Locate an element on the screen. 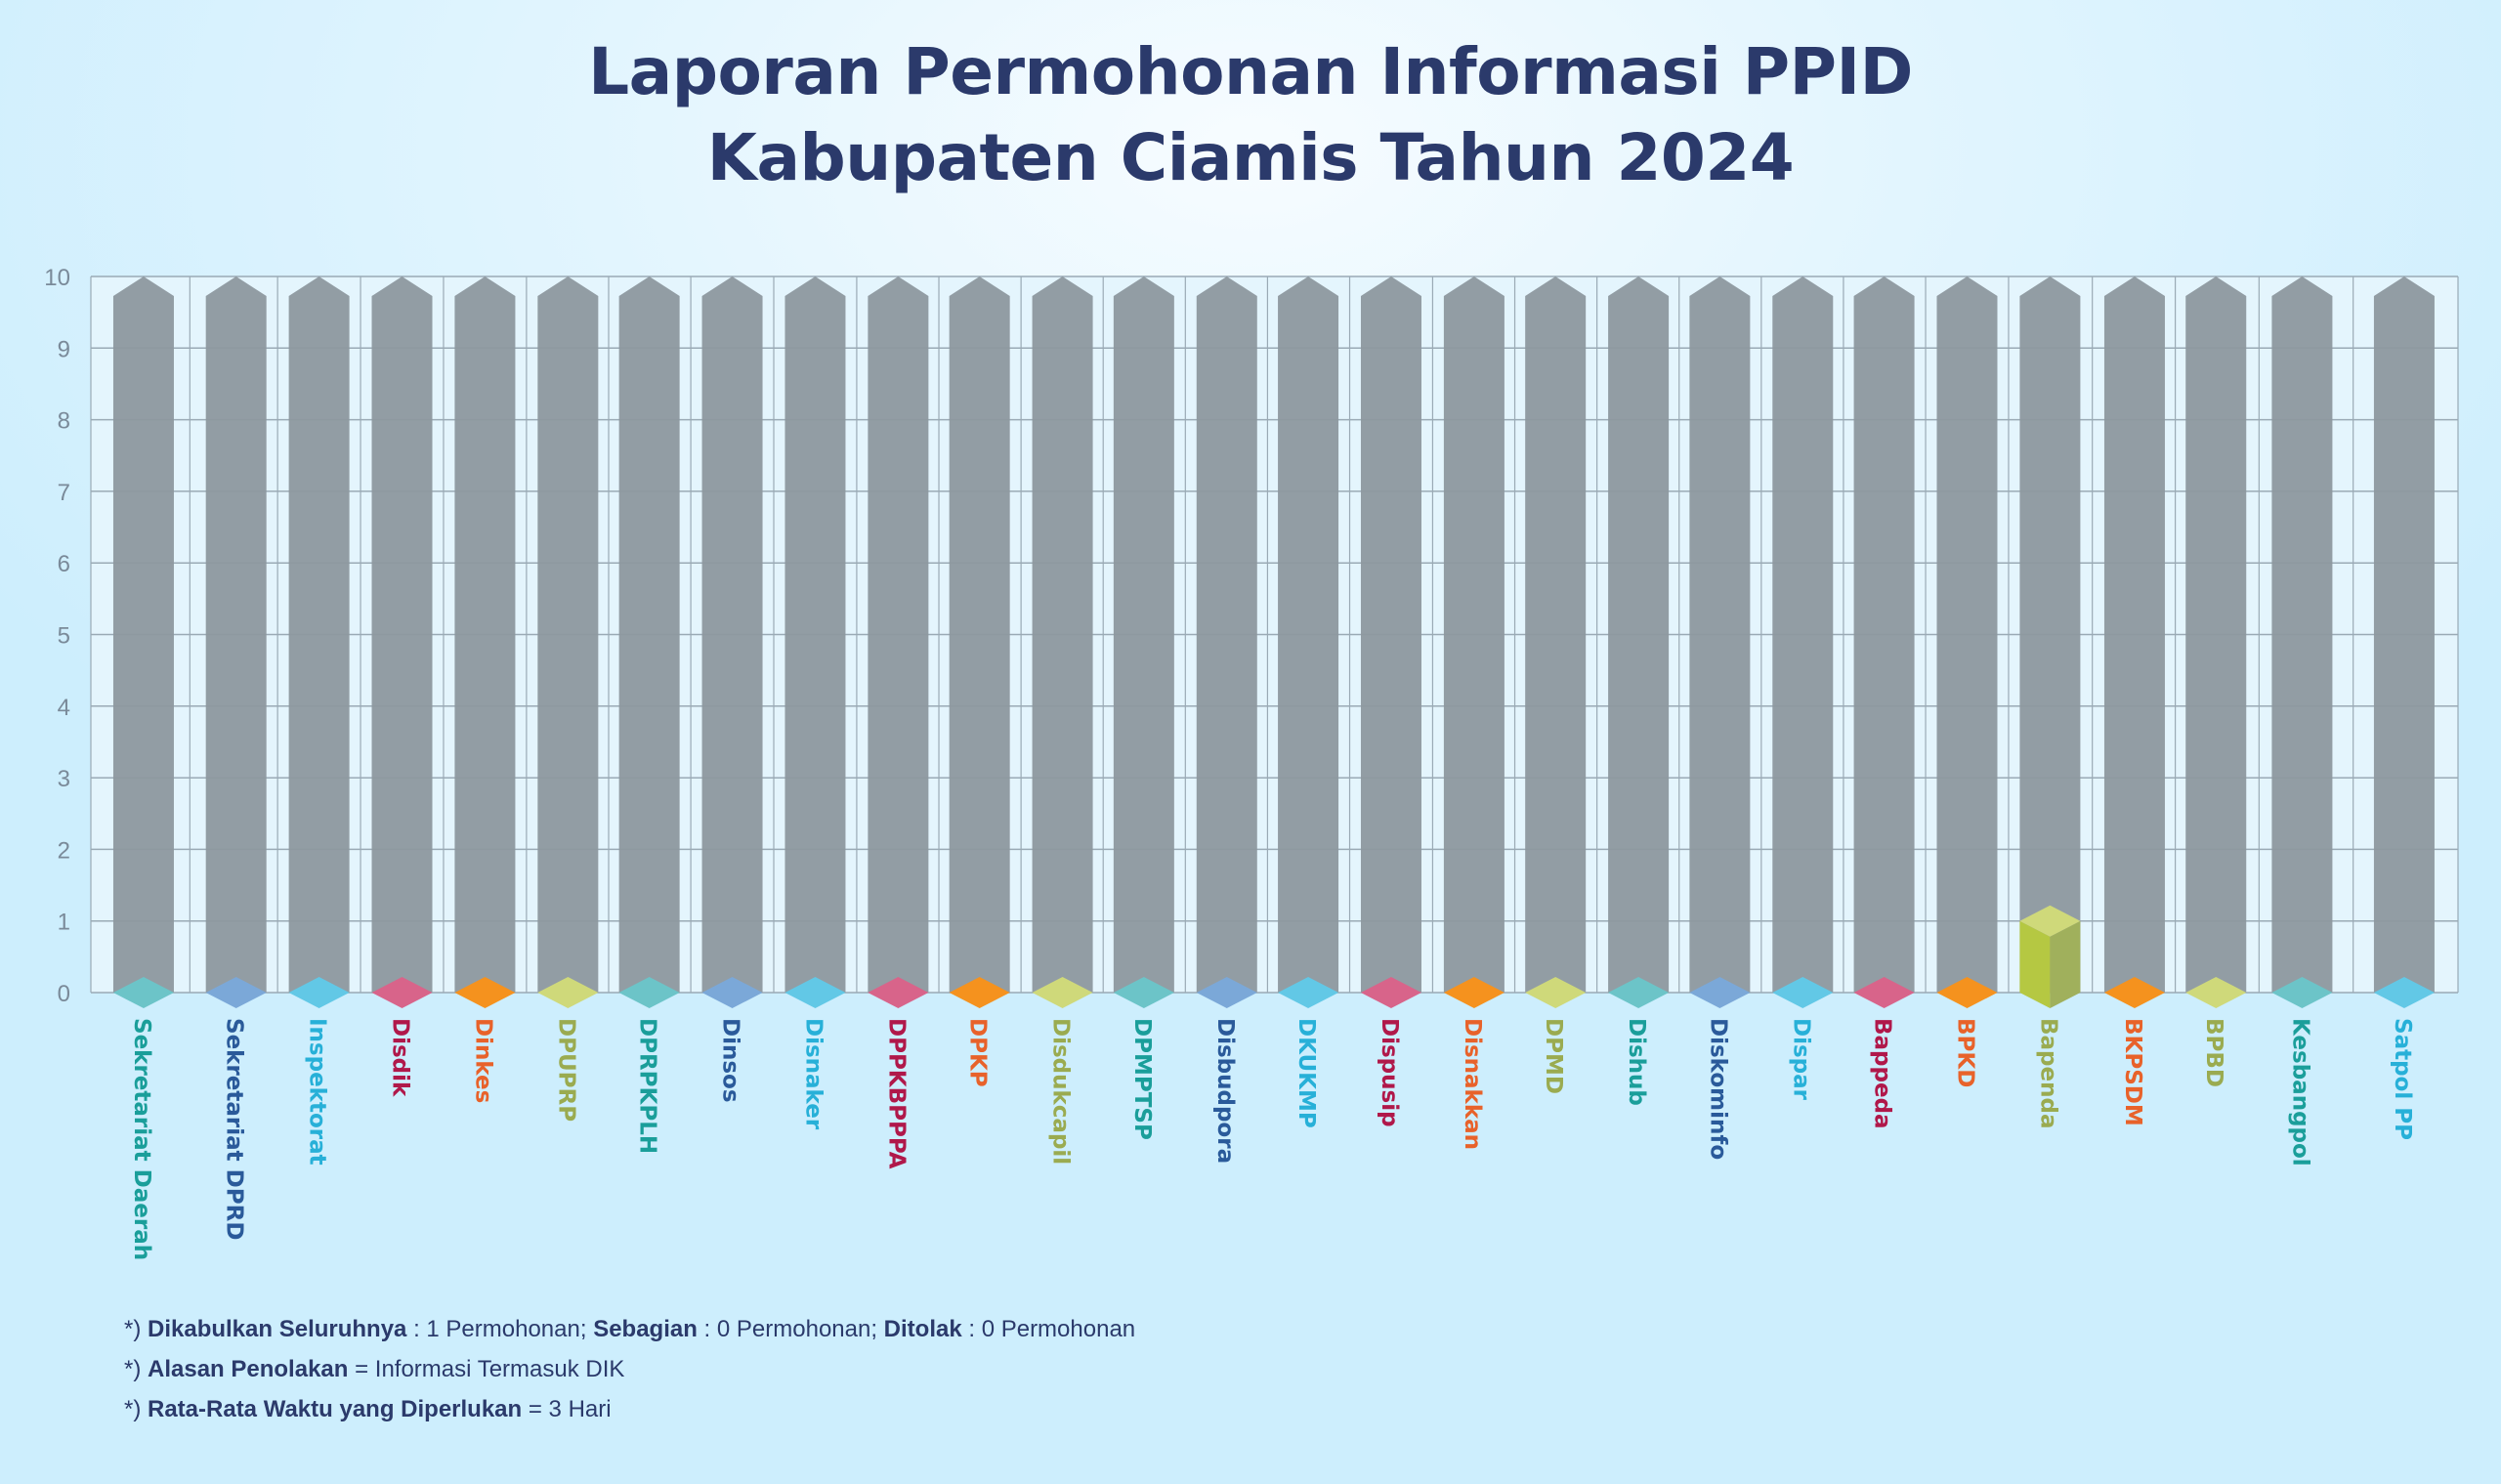 The width and height of the screenshot is (2501, 1484). x-tick-label: Dinsos is located at coordinates (730, 1060).